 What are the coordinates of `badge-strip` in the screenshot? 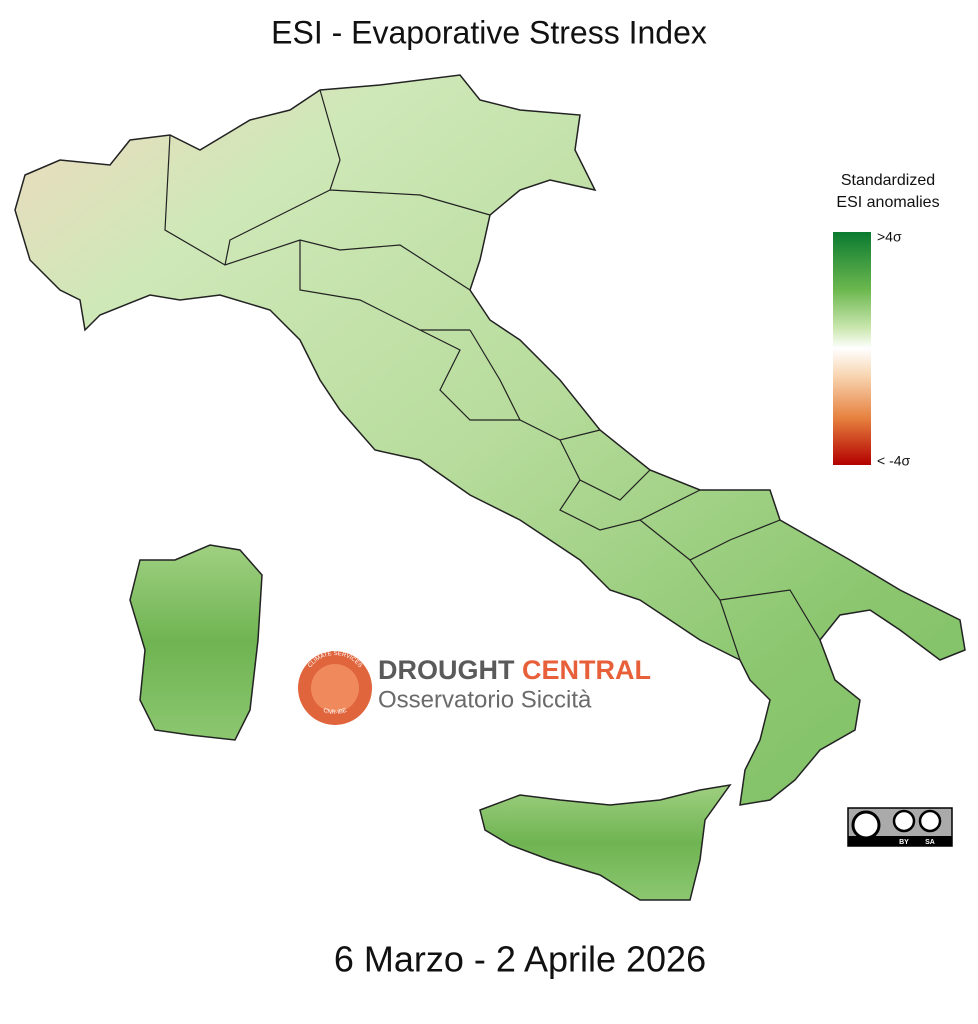 It's located at (900, 841).